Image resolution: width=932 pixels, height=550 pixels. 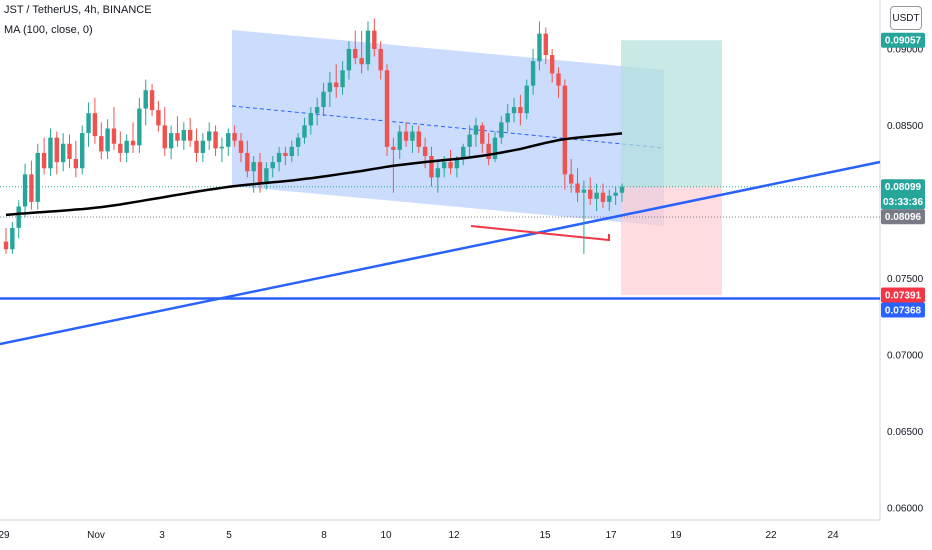 What do you see at coordinates (906, 18) in the screenshot?
I see `currency-button: USDT` at bounding box center [906, 18].